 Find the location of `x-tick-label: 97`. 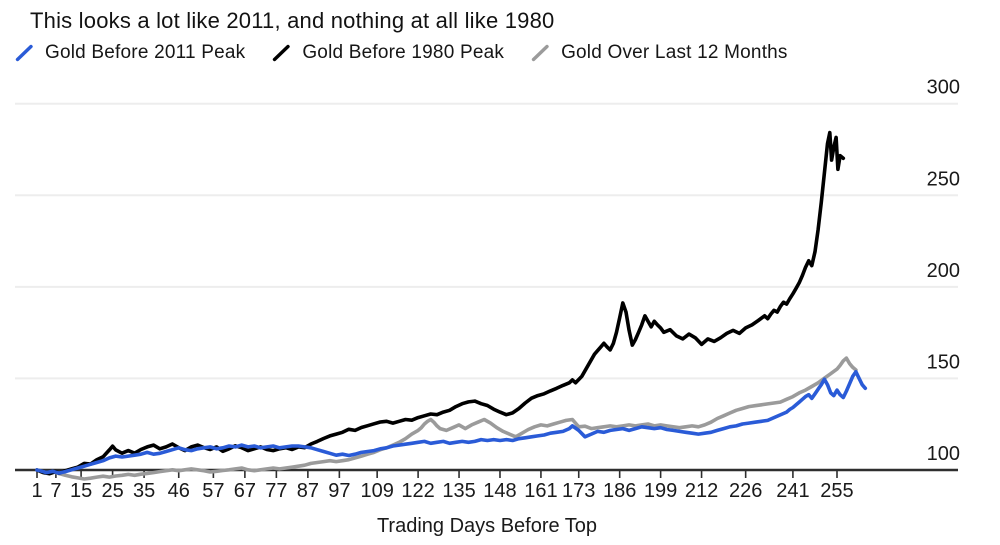

x-tick-label: 97 is located at coordinates (339, 491).